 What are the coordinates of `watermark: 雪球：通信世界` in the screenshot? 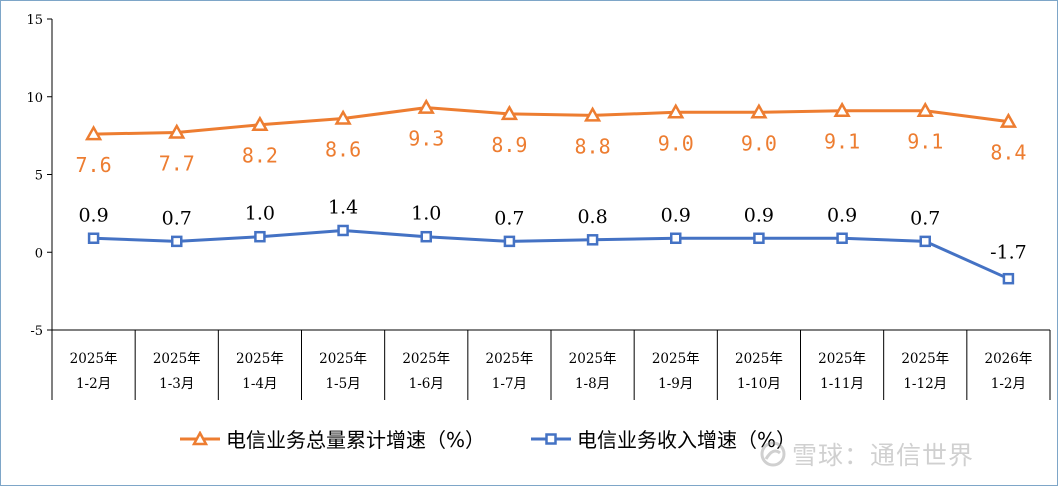 It's located at (867, 454).